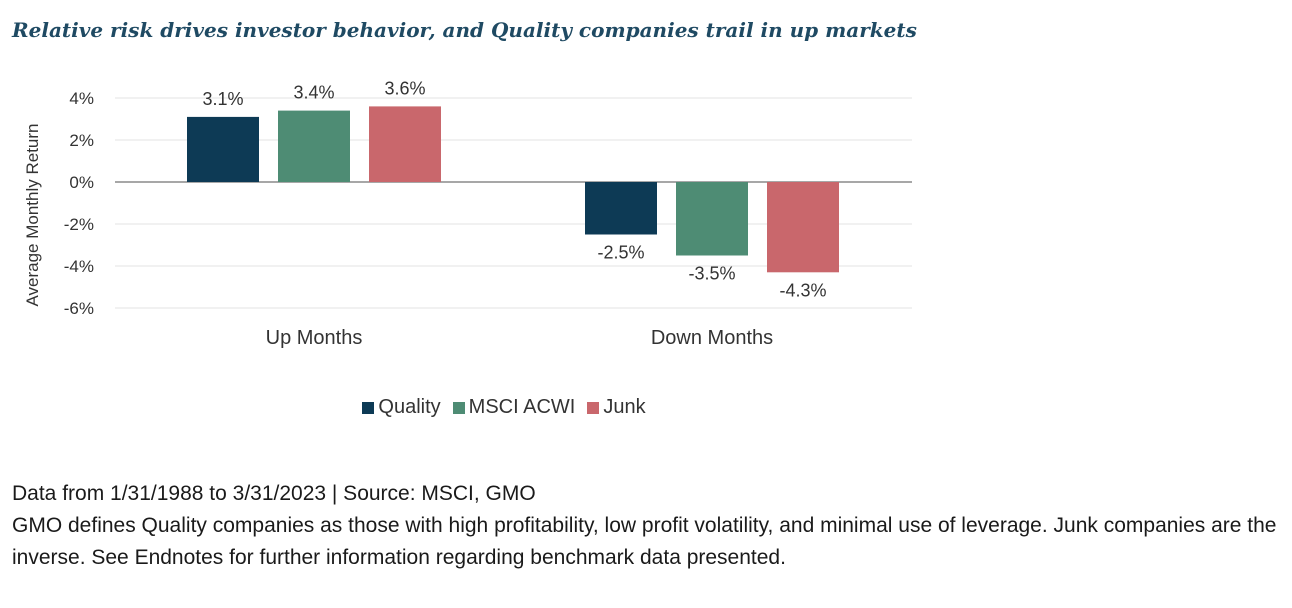 The height and width of the screenshot is (608, 1292). I want to click on y-ticks: 4% 2% 0% -2% -4% -6%, so click(79, 203).